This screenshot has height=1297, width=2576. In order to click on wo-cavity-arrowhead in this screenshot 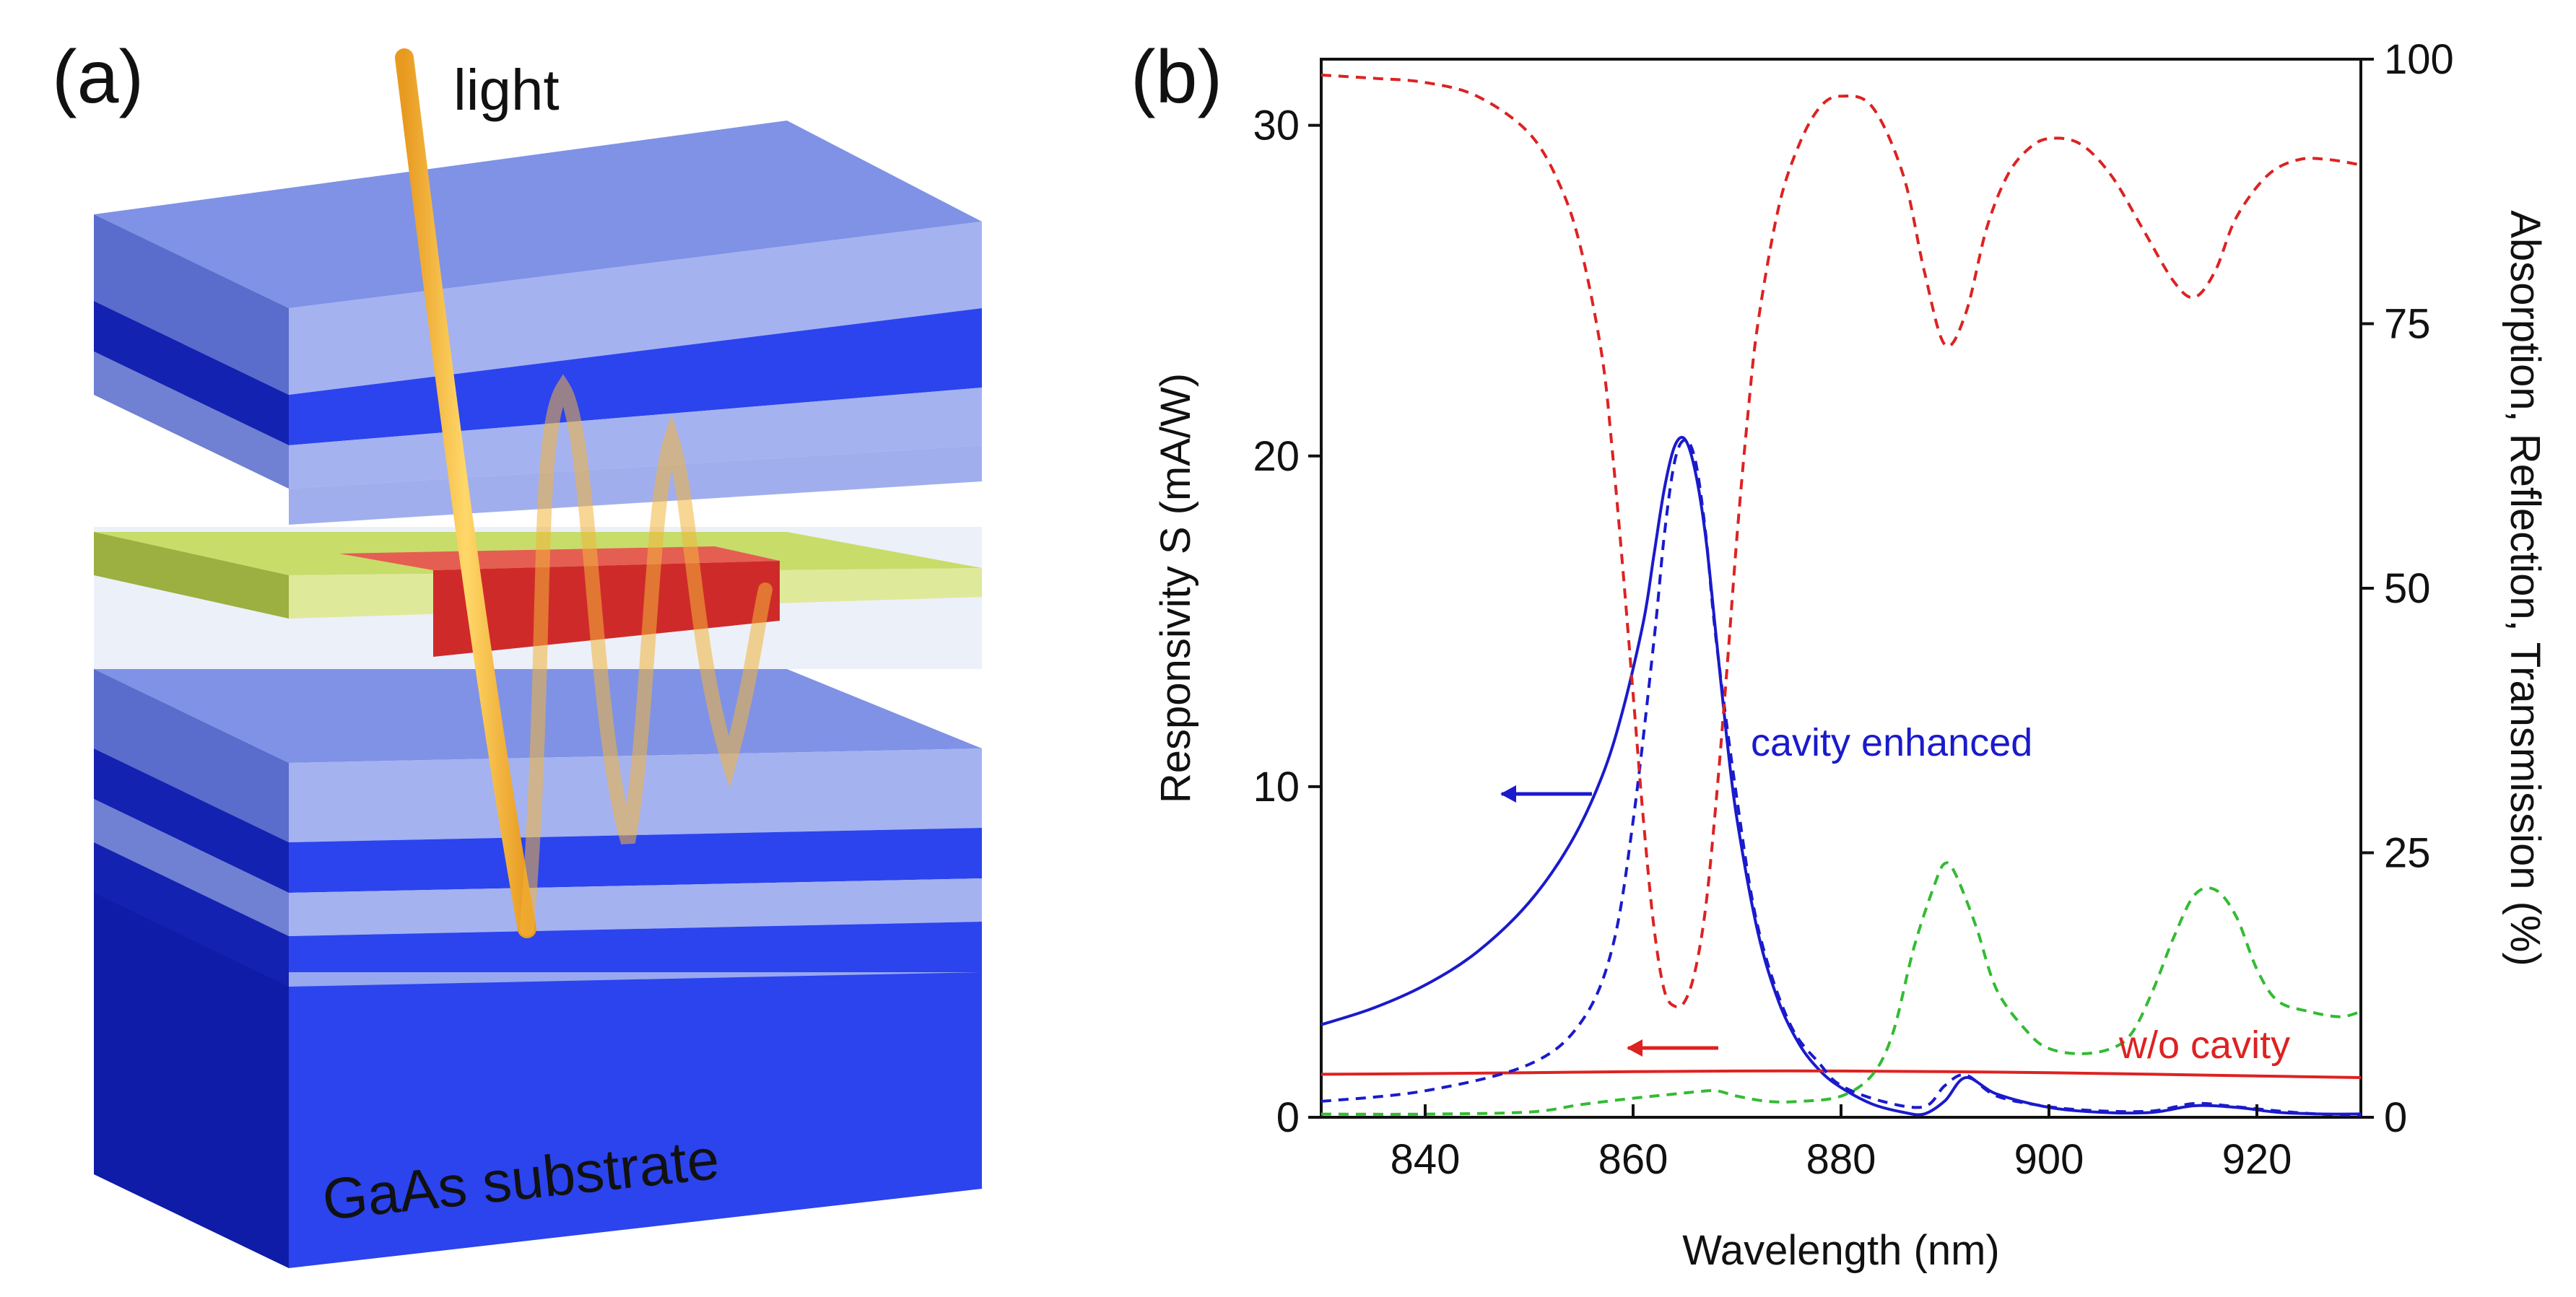, I will do `click(1635, 1048)`.